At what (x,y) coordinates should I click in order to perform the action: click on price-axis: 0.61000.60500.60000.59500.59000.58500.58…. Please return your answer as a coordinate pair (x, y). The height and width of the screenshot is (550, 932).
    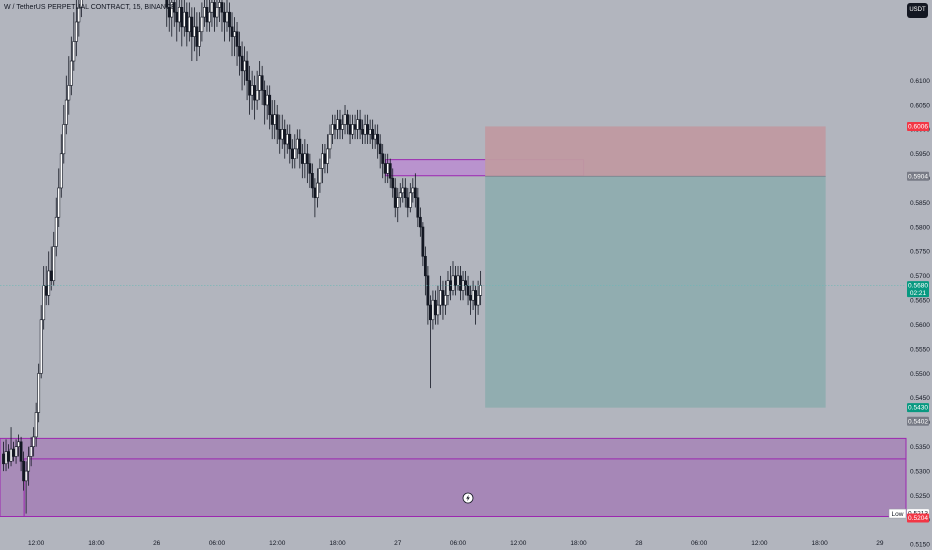
    Looking at the image, I should click on (920, 313).